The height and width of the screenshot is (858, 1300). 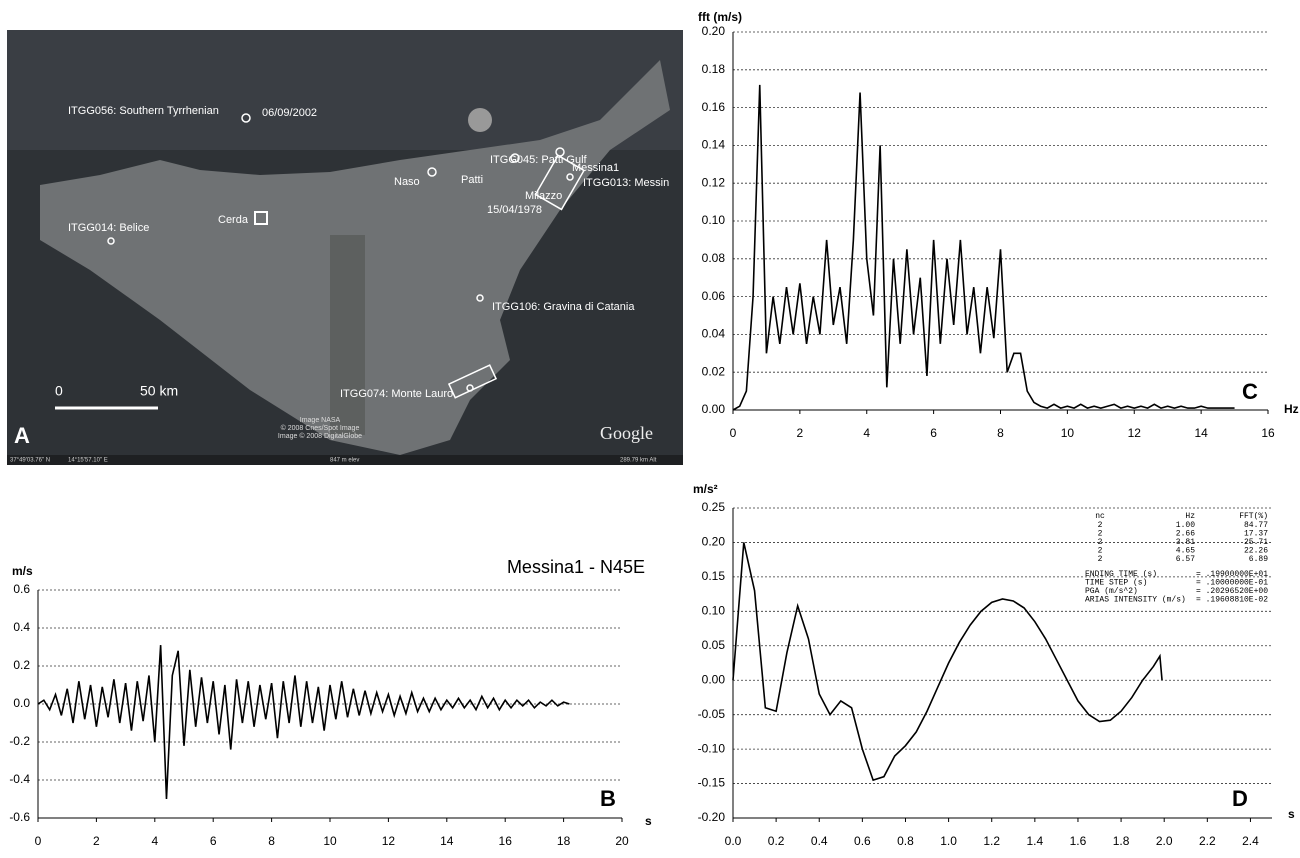 I want to click on parameter-name: TIME STEP (s), so click(x=1116, y=583).